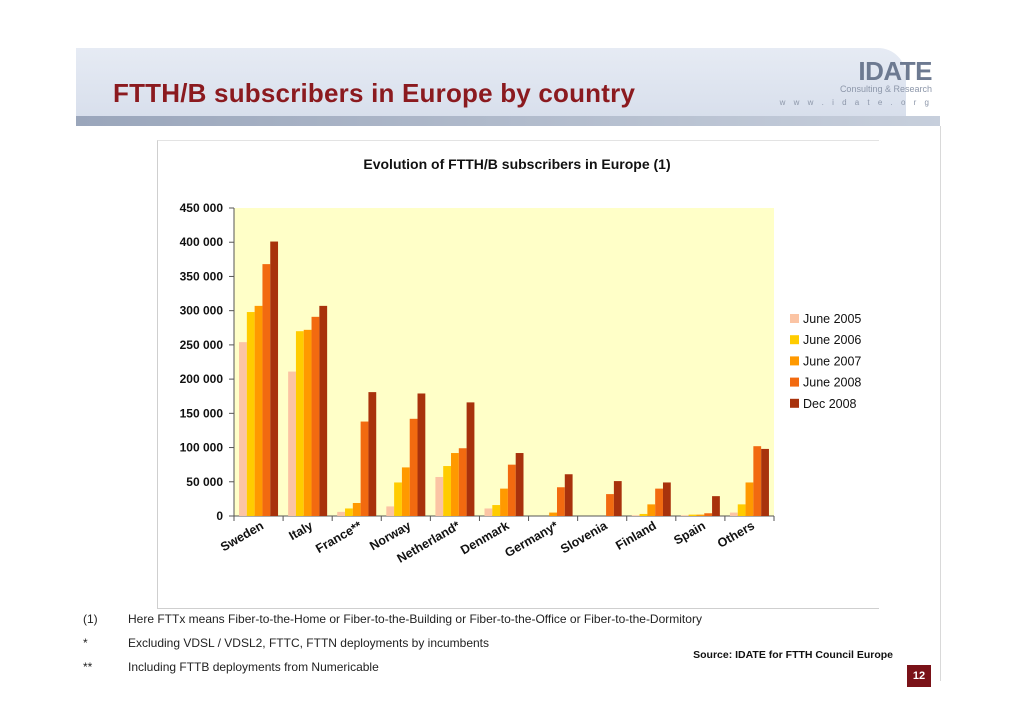 This screenshot has width=1030, height=728. I want to click on y-tick-label: 350 000, so click(202, 276).